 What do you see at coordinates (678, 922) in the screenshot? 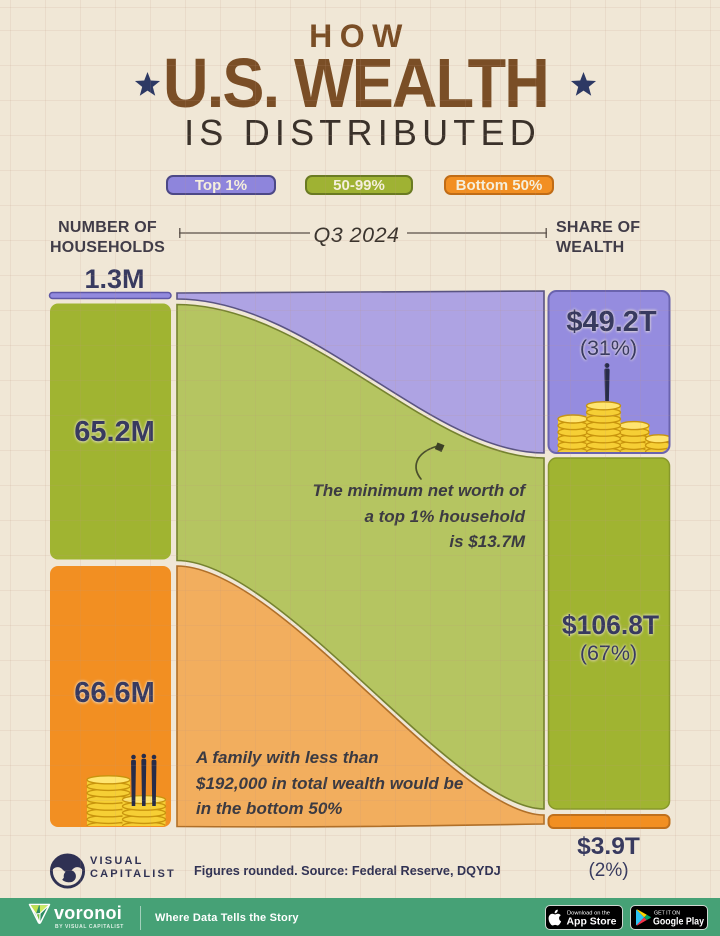
I see `svg-text: Google Play` at bounding box center [678, 922].